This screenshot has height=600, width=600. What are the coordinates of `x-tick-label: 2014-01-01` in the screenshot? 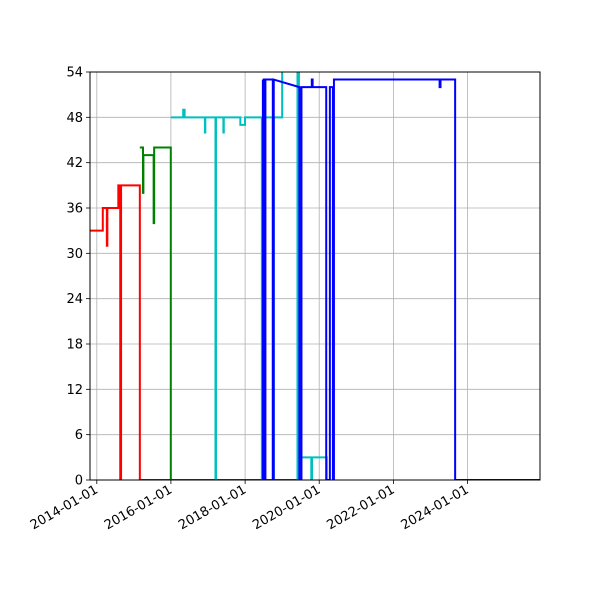 It's located at (64, 507).